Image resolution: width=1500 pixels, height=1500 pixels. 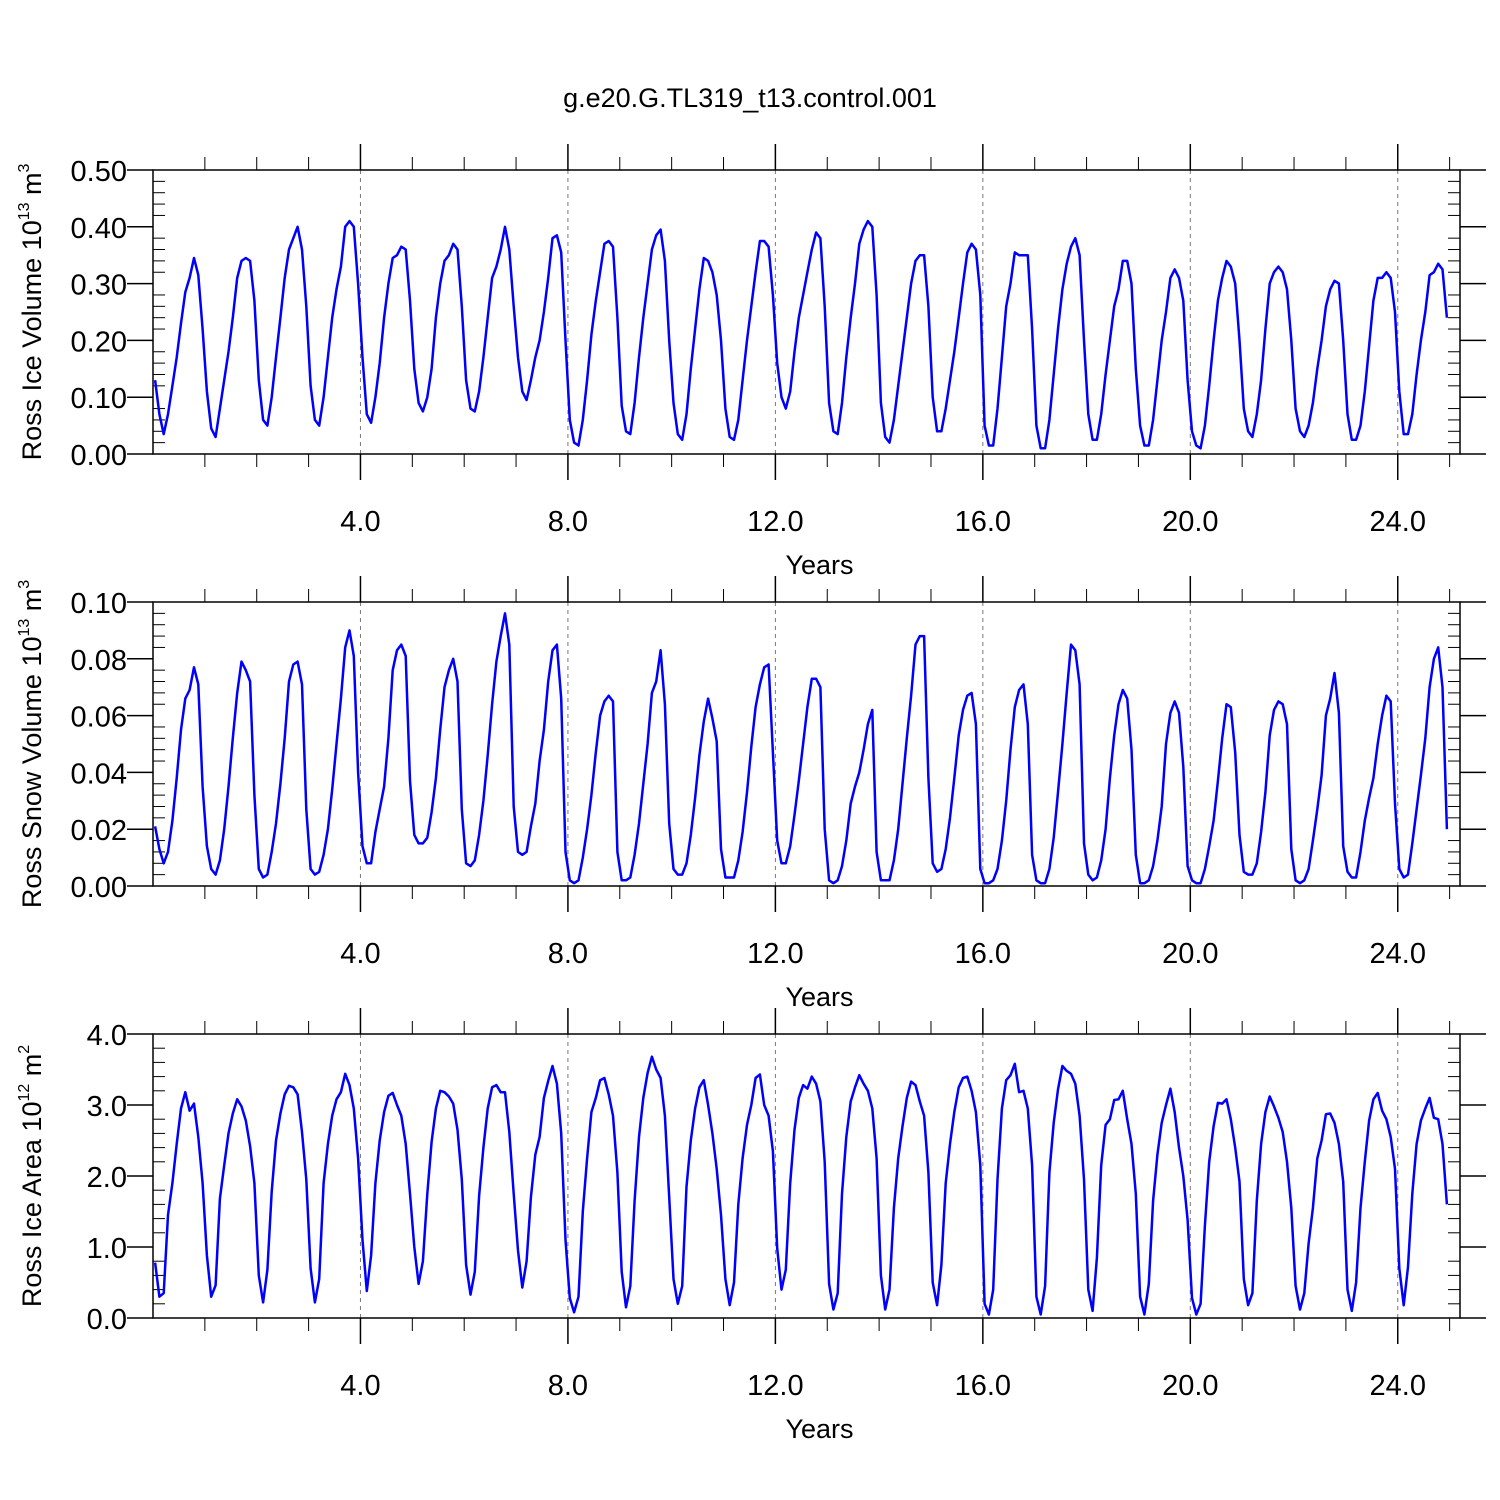 What do you see at coordinates (99, 661) in the screenshot?
I see `y-tick-label: 0.08` at bounding box center [99, 661].